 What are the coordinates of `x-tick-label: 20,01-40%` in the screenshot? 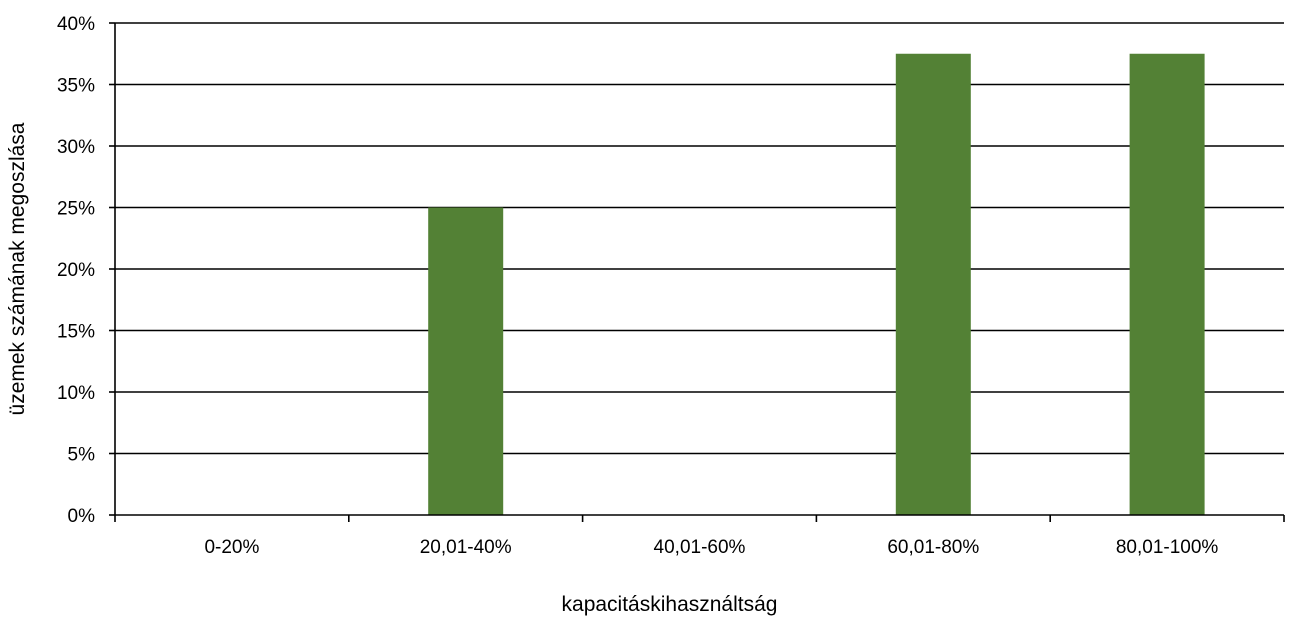 It's located at (466, 547).